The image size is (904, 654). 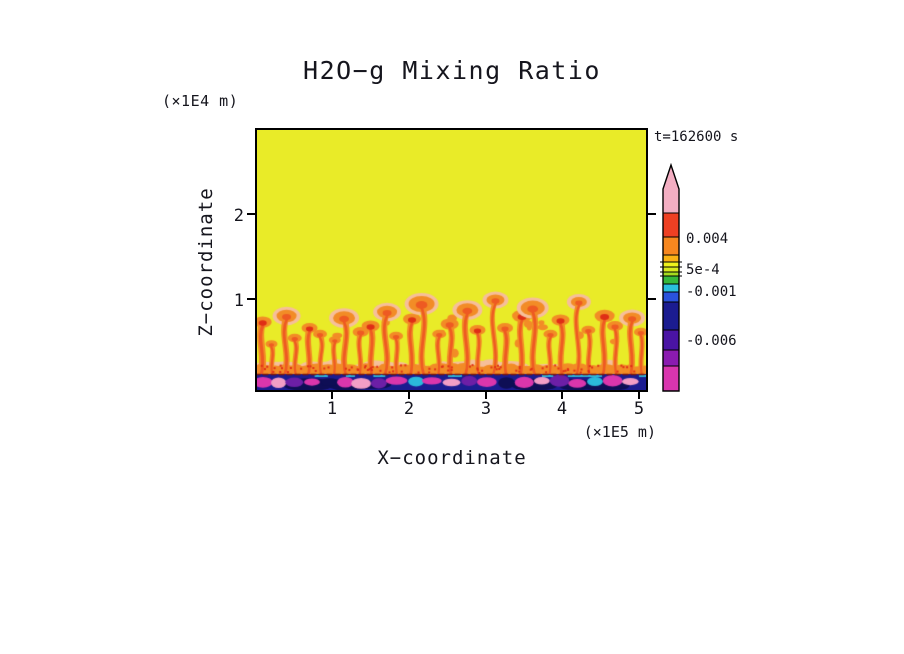 I want to click on y-tick-label: 1, so click(x=238, y=301).